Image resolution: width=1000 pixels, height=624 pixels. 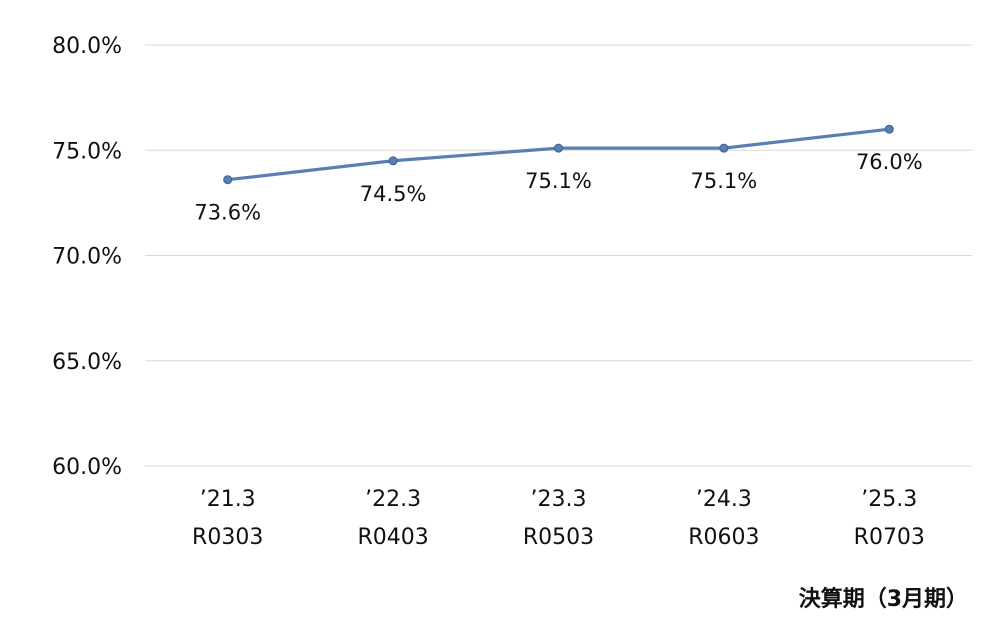 What do you see at coordinates (87, 362) in the screenshot?
I see `y-tick-label: 65.0%` at bounding box center [87, 362].